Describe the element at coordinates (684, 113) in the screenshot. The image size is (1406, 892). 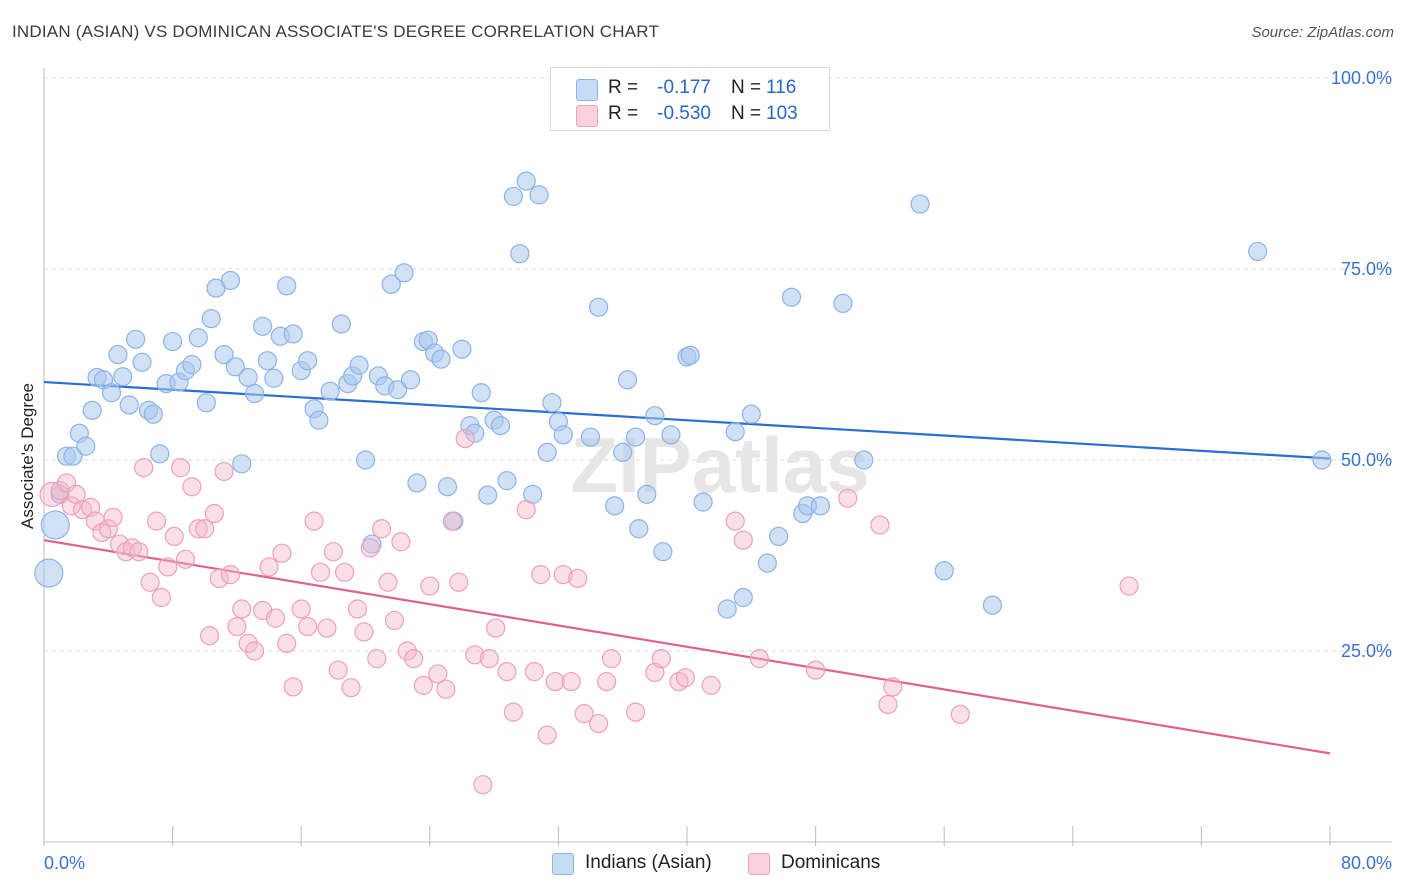
I see `legend-r-value: -0.530` at that location.